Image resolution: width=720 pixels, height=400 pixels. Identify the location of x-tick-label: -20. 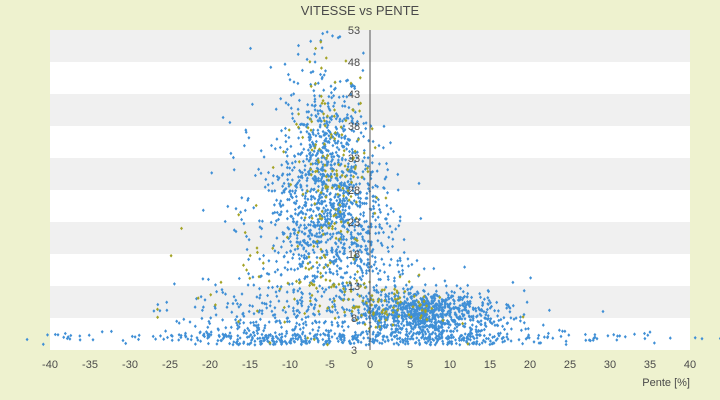
(210, 365).